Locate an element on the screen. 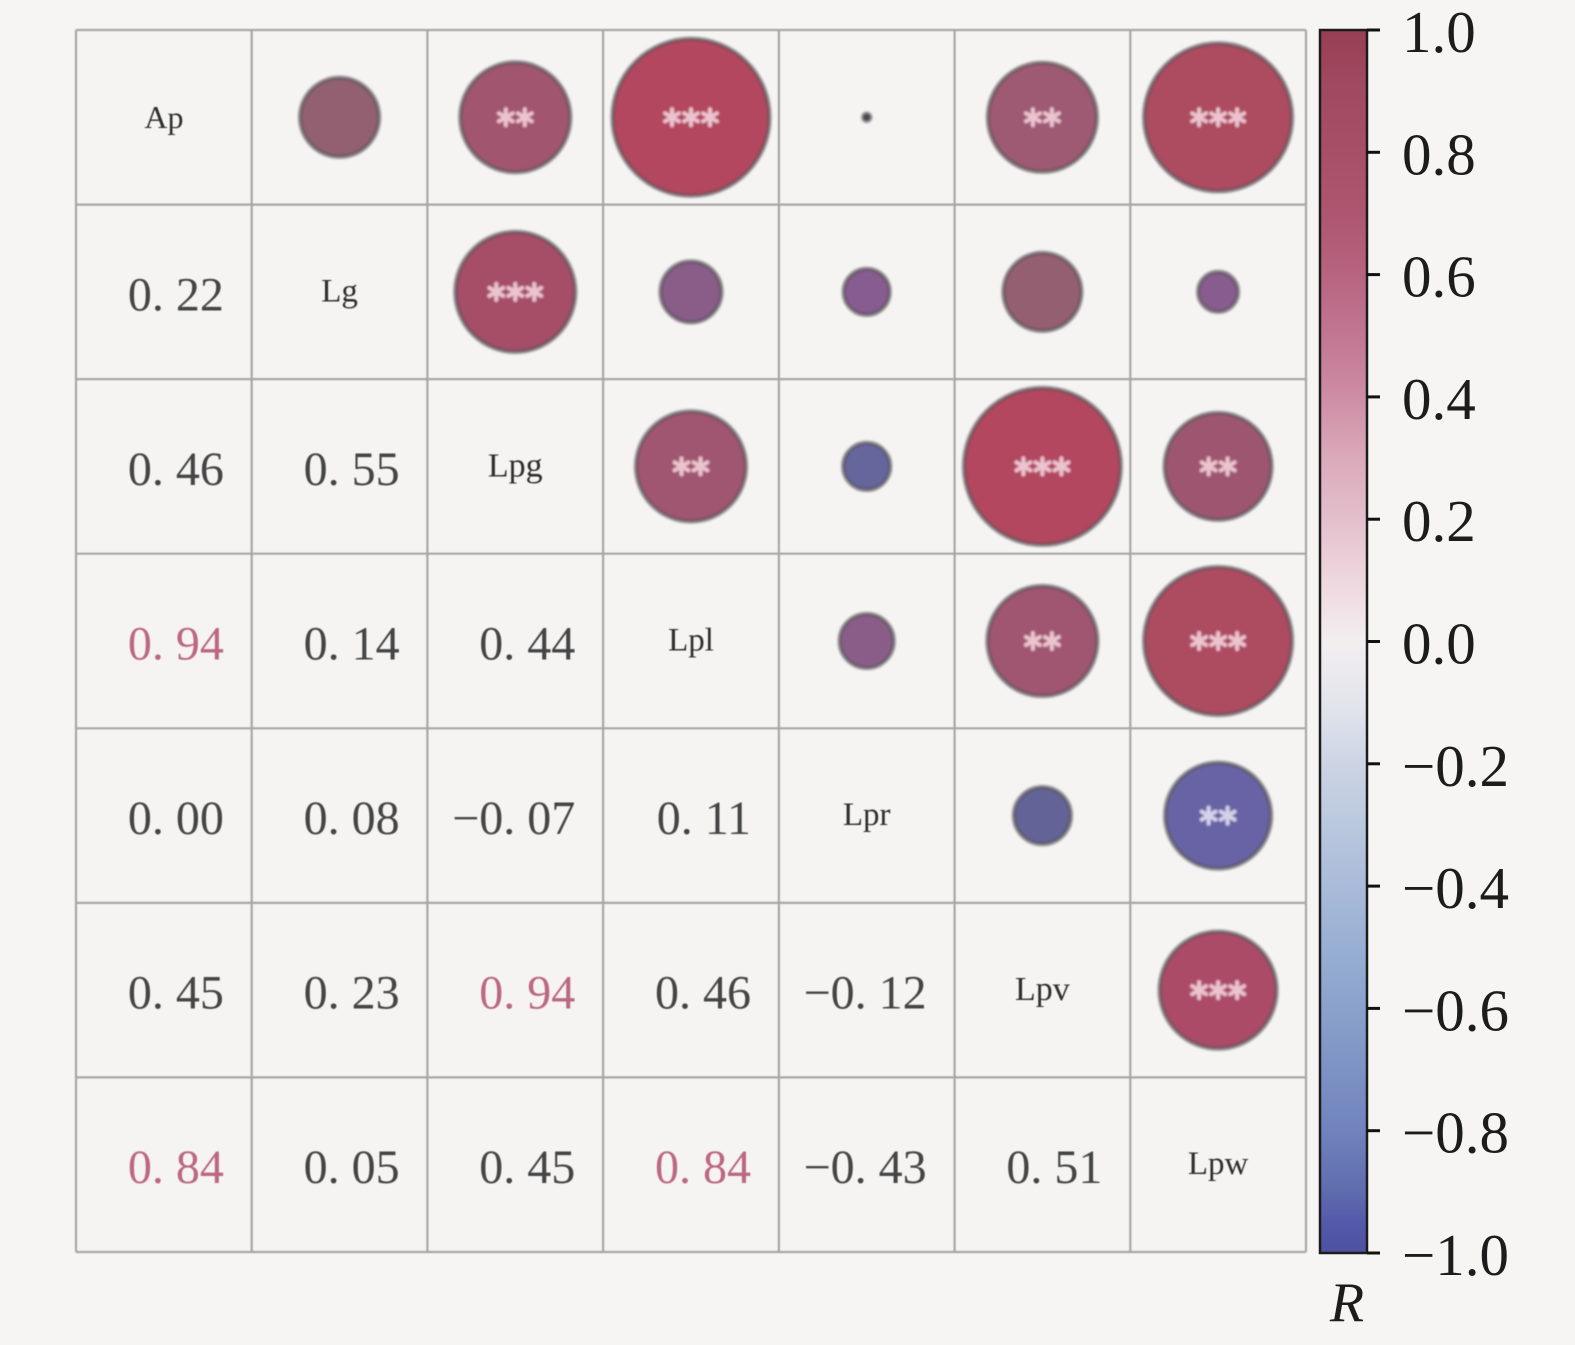 The height and width of the screenshot is (1345, 1575). svg-text: 0.2 is located at coordinates (1439, 521).